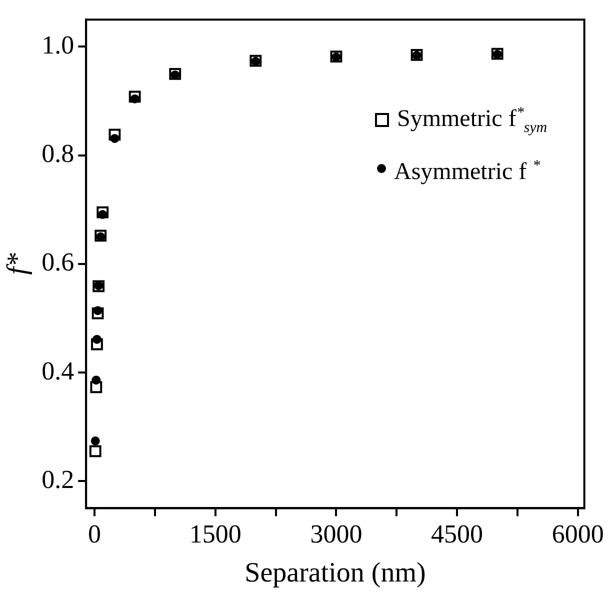 This screenshot has width=608, height=593. Describe the element at coordinates (58, 153) in the screenshot. I see `y-tick-label: 0.8` at that location.